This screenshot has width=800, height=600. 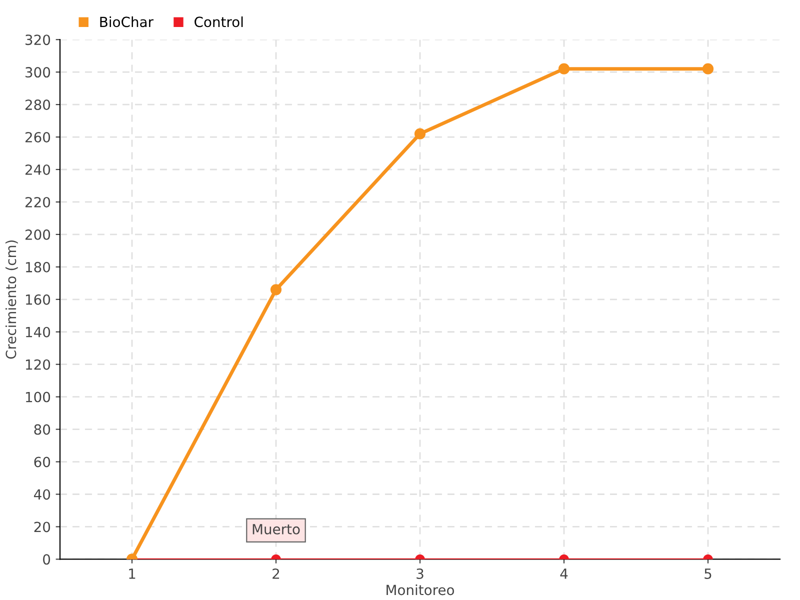 I want to click on y-tick-label: 0, so click(x=46, y=559).